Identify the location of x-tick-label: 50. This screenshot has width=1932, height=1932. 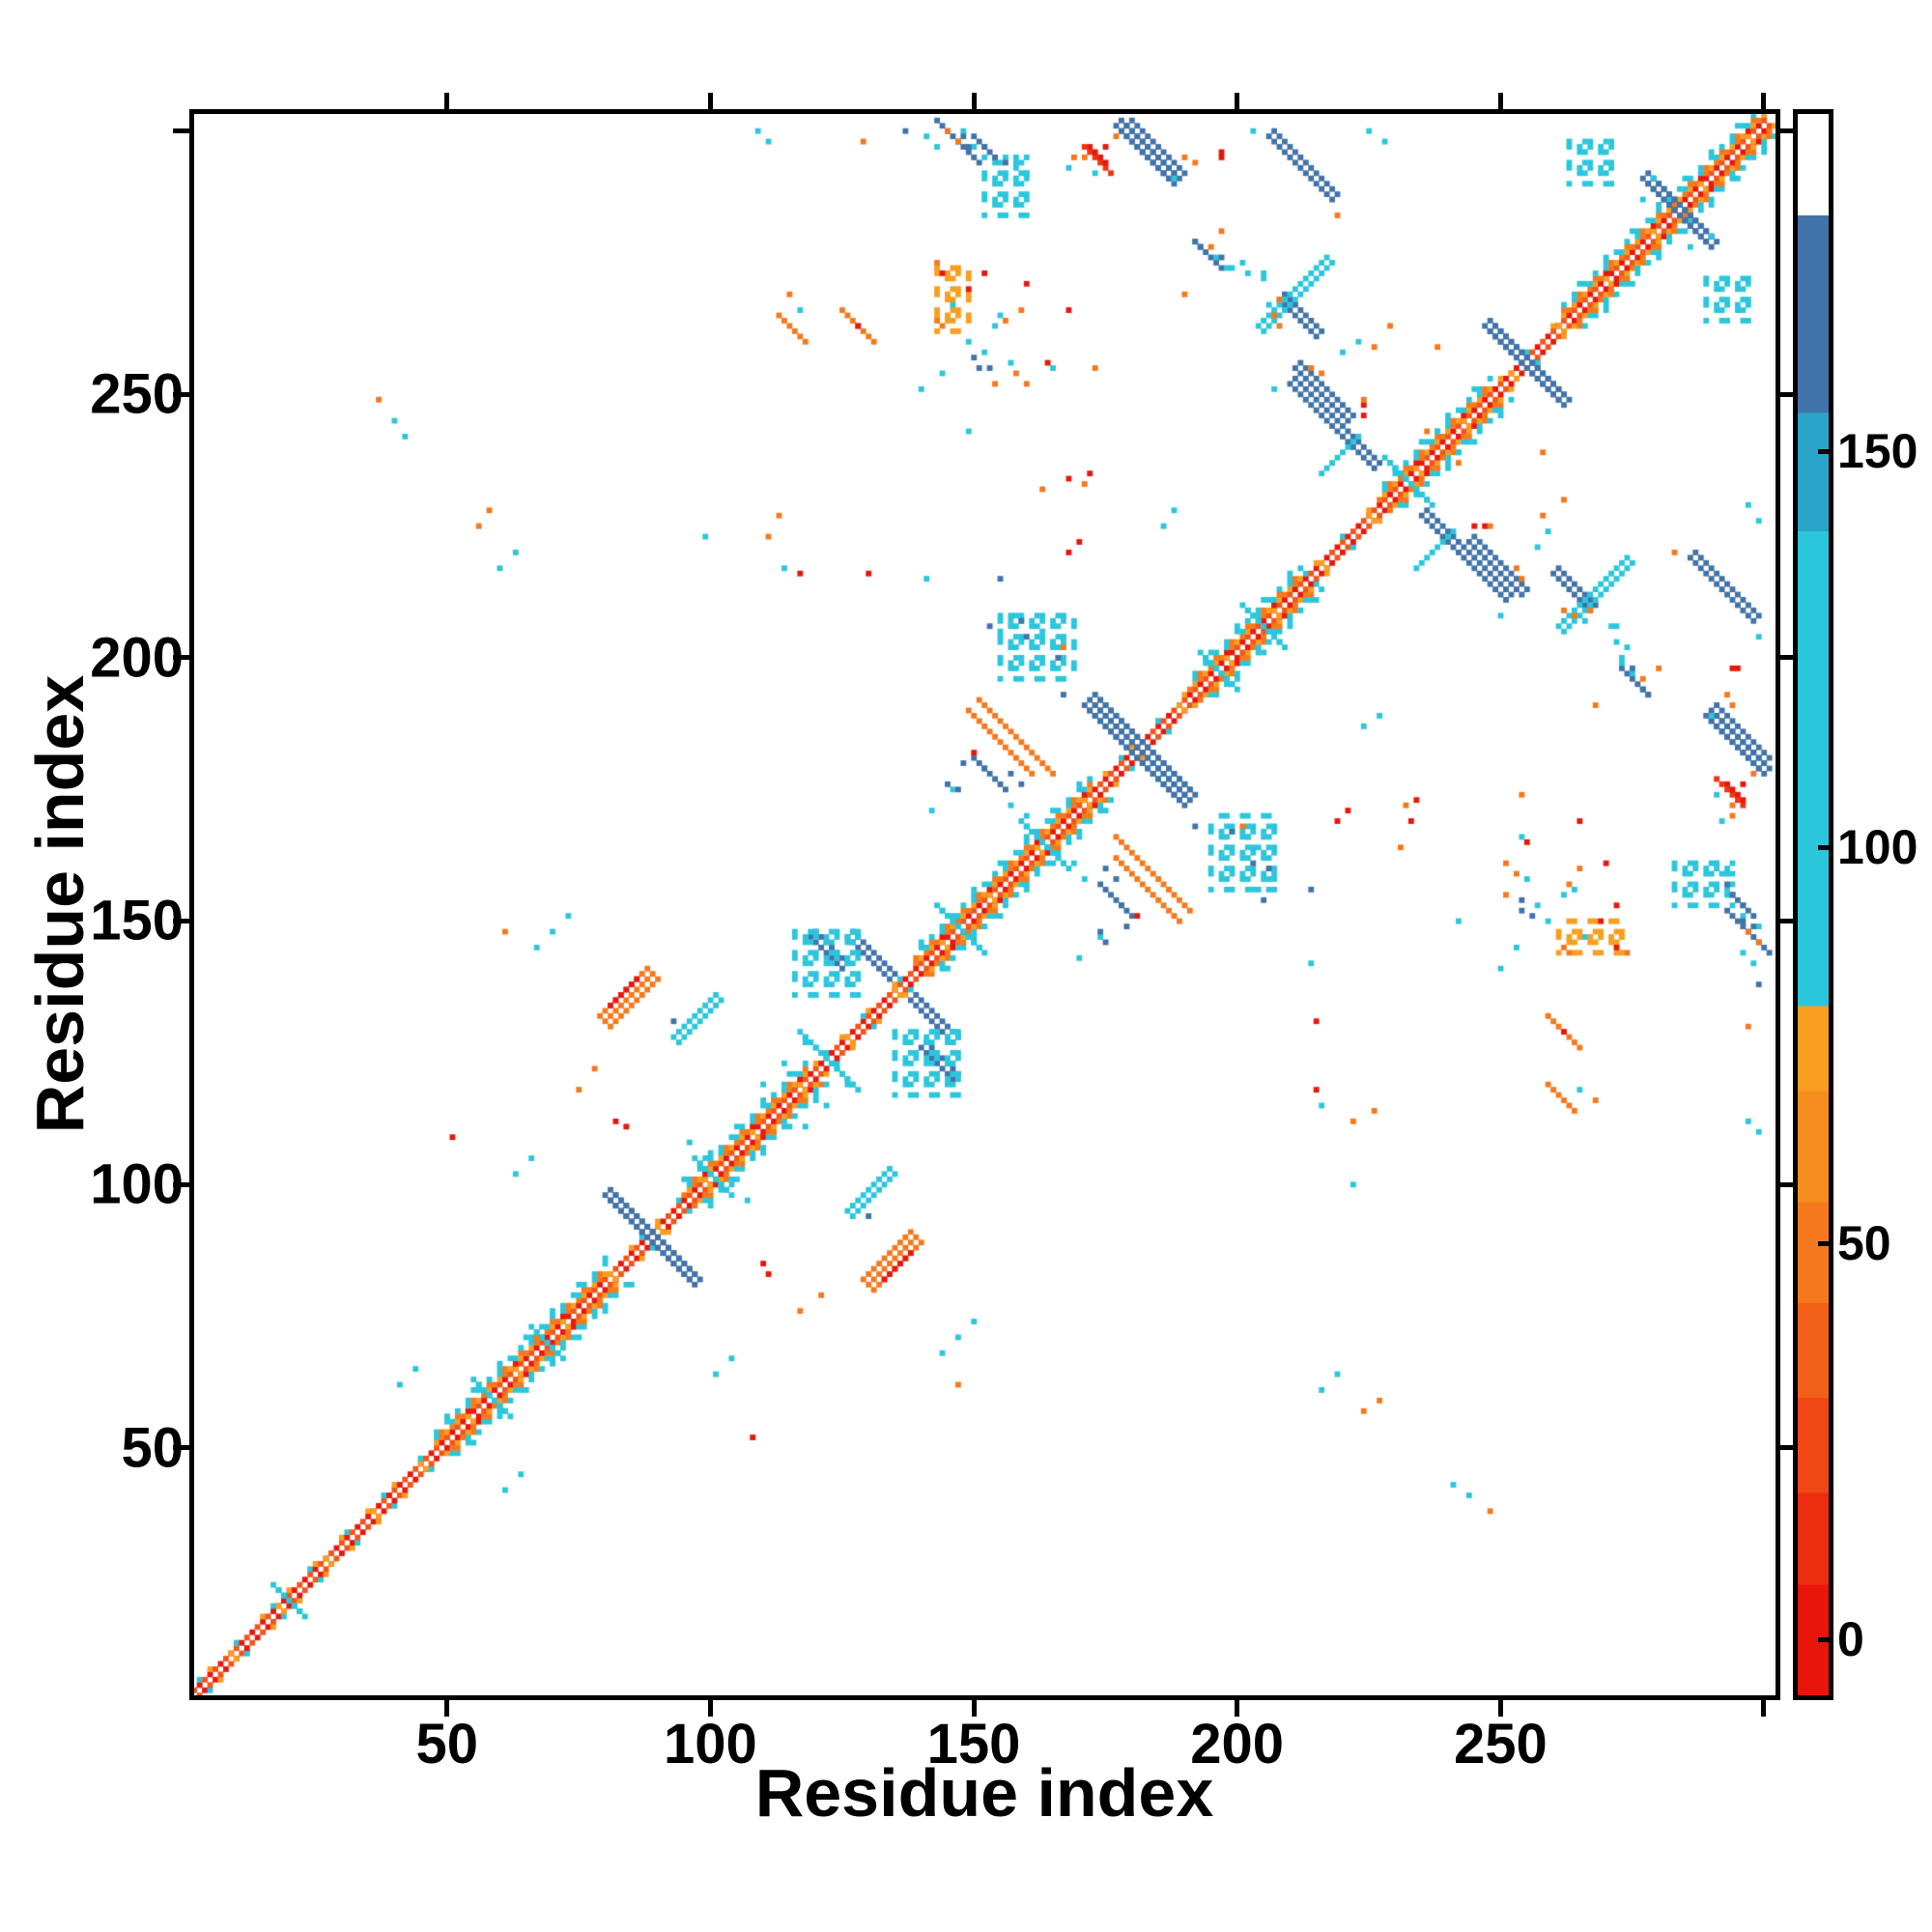
(446, 1744).